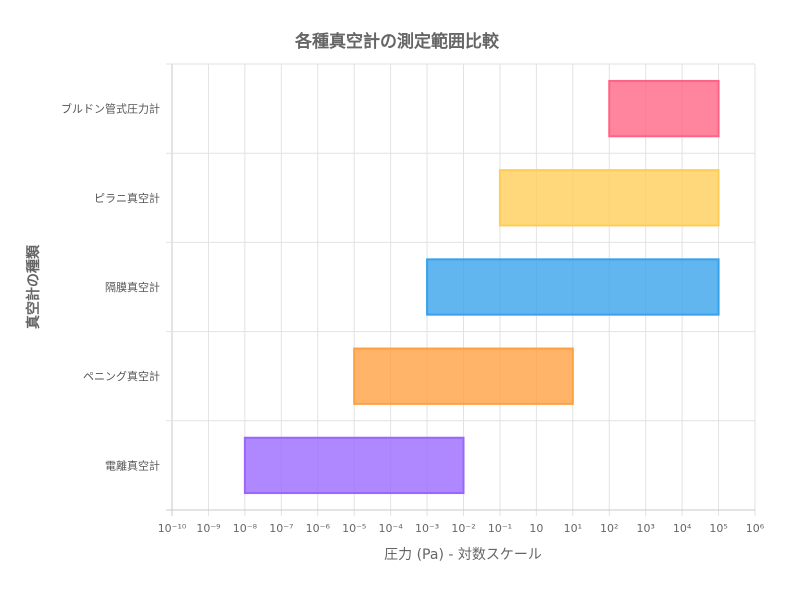 This screenshot has width=797, height=590. Describe the element at coordinates (127, 198) in the screenshot. I see `category-label: ピラニ真空計` at that location.